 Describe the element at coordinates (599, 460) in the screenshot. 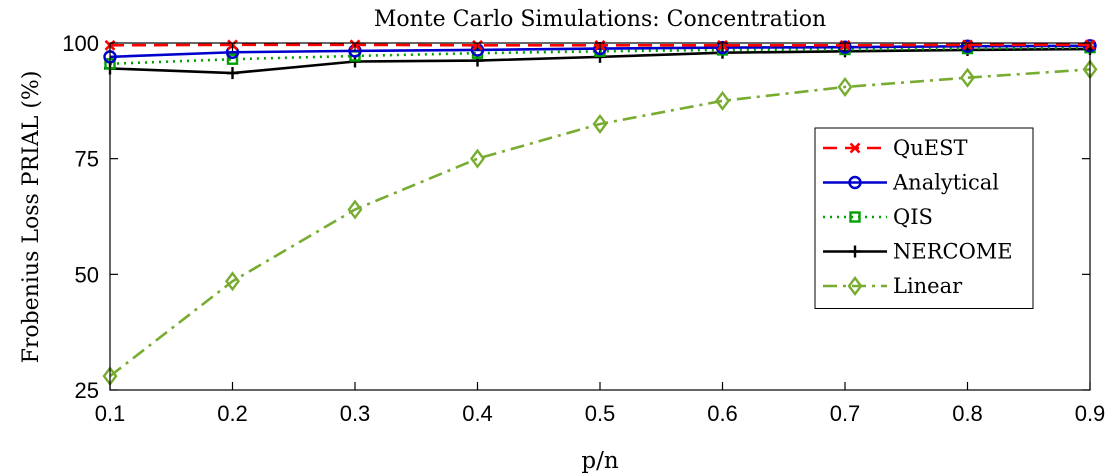

I see `x-axis-label: p/n` at that location.